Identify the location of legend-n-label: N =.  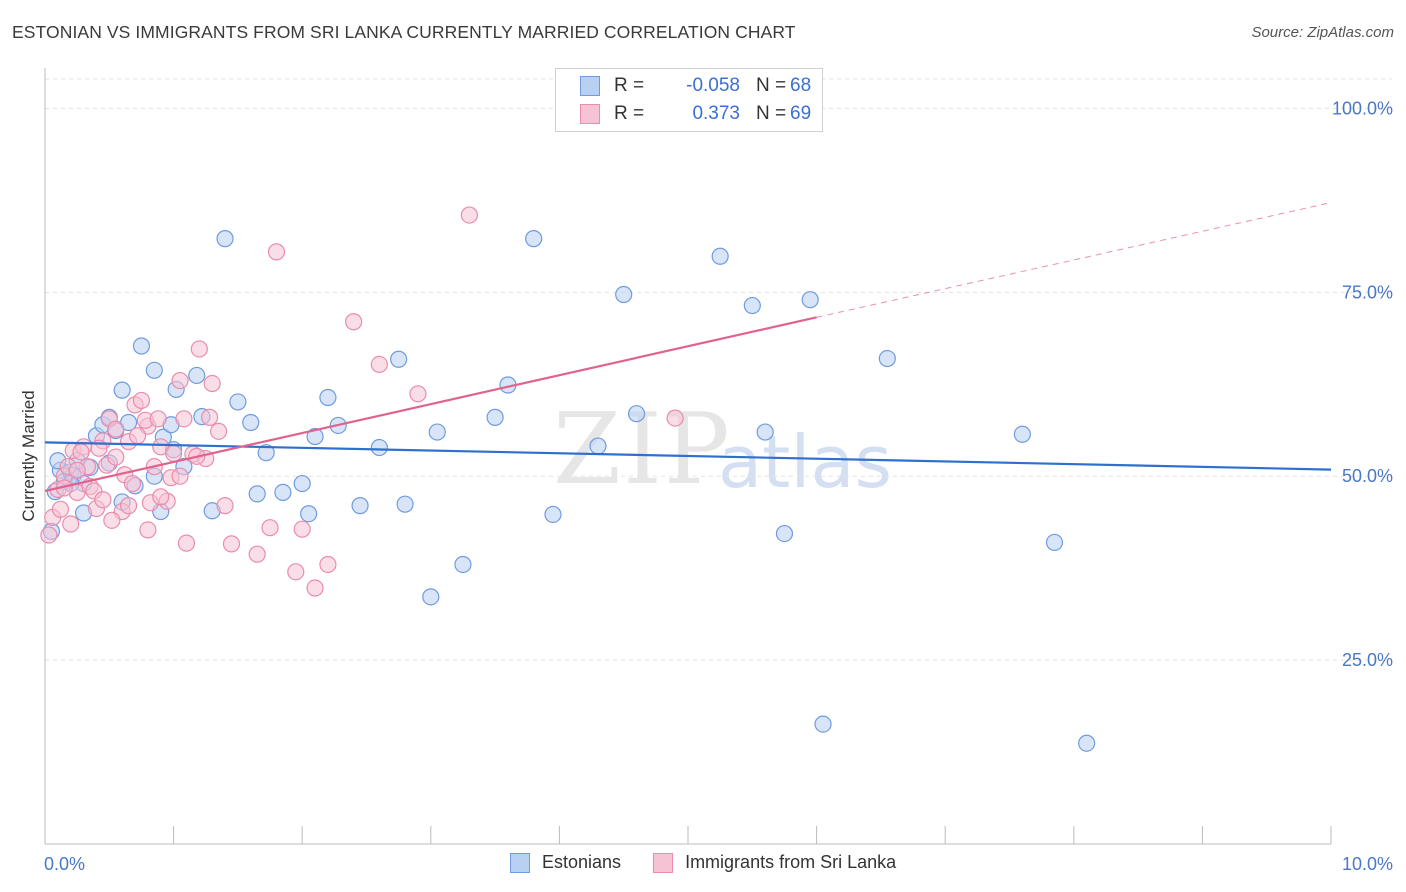
(771, 113).